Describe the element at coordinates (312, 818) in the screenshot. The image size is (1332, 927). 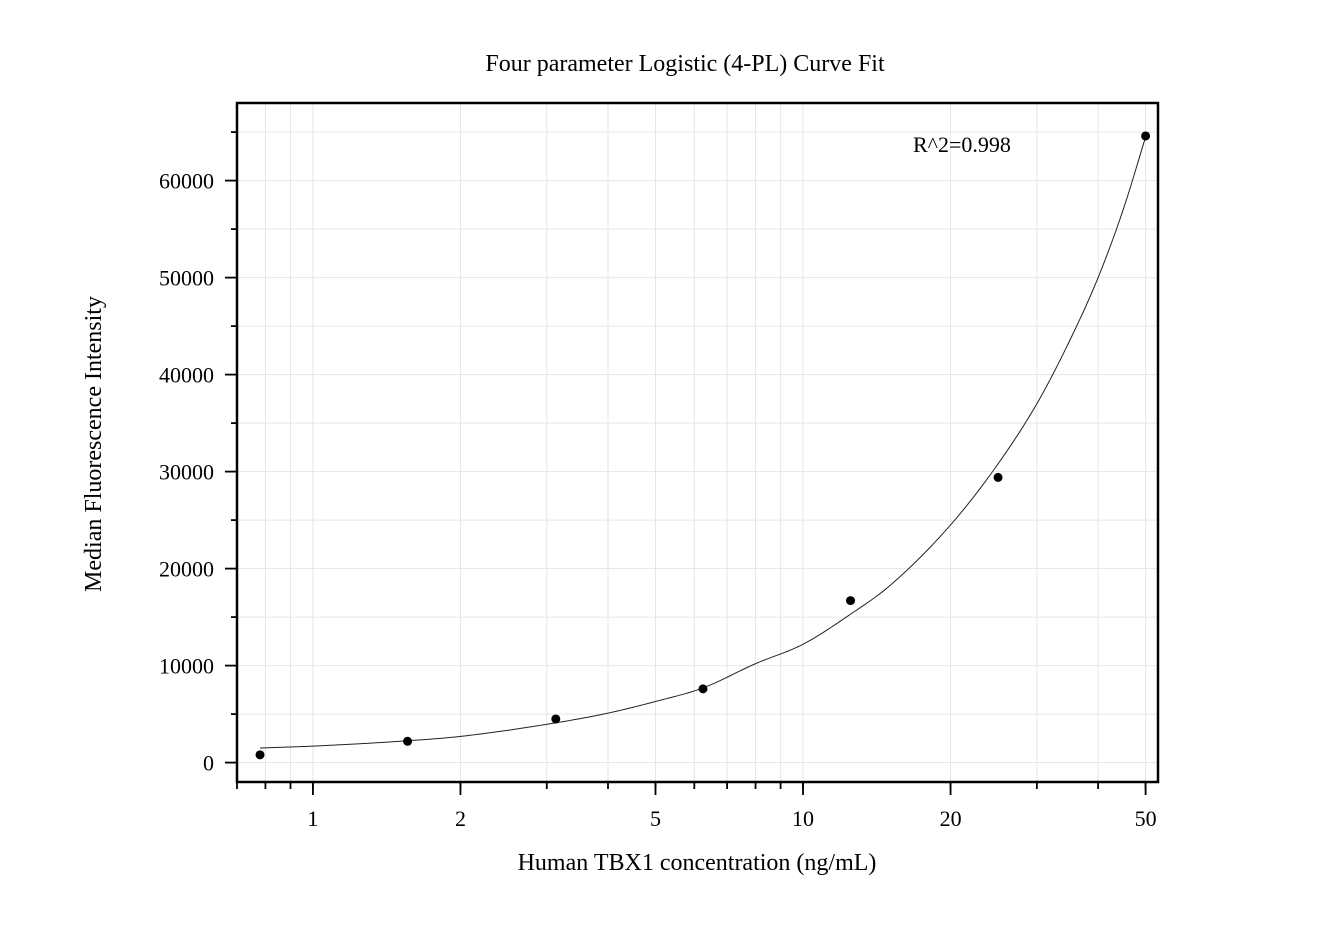
I see `x-tick-label: 1` at that location.